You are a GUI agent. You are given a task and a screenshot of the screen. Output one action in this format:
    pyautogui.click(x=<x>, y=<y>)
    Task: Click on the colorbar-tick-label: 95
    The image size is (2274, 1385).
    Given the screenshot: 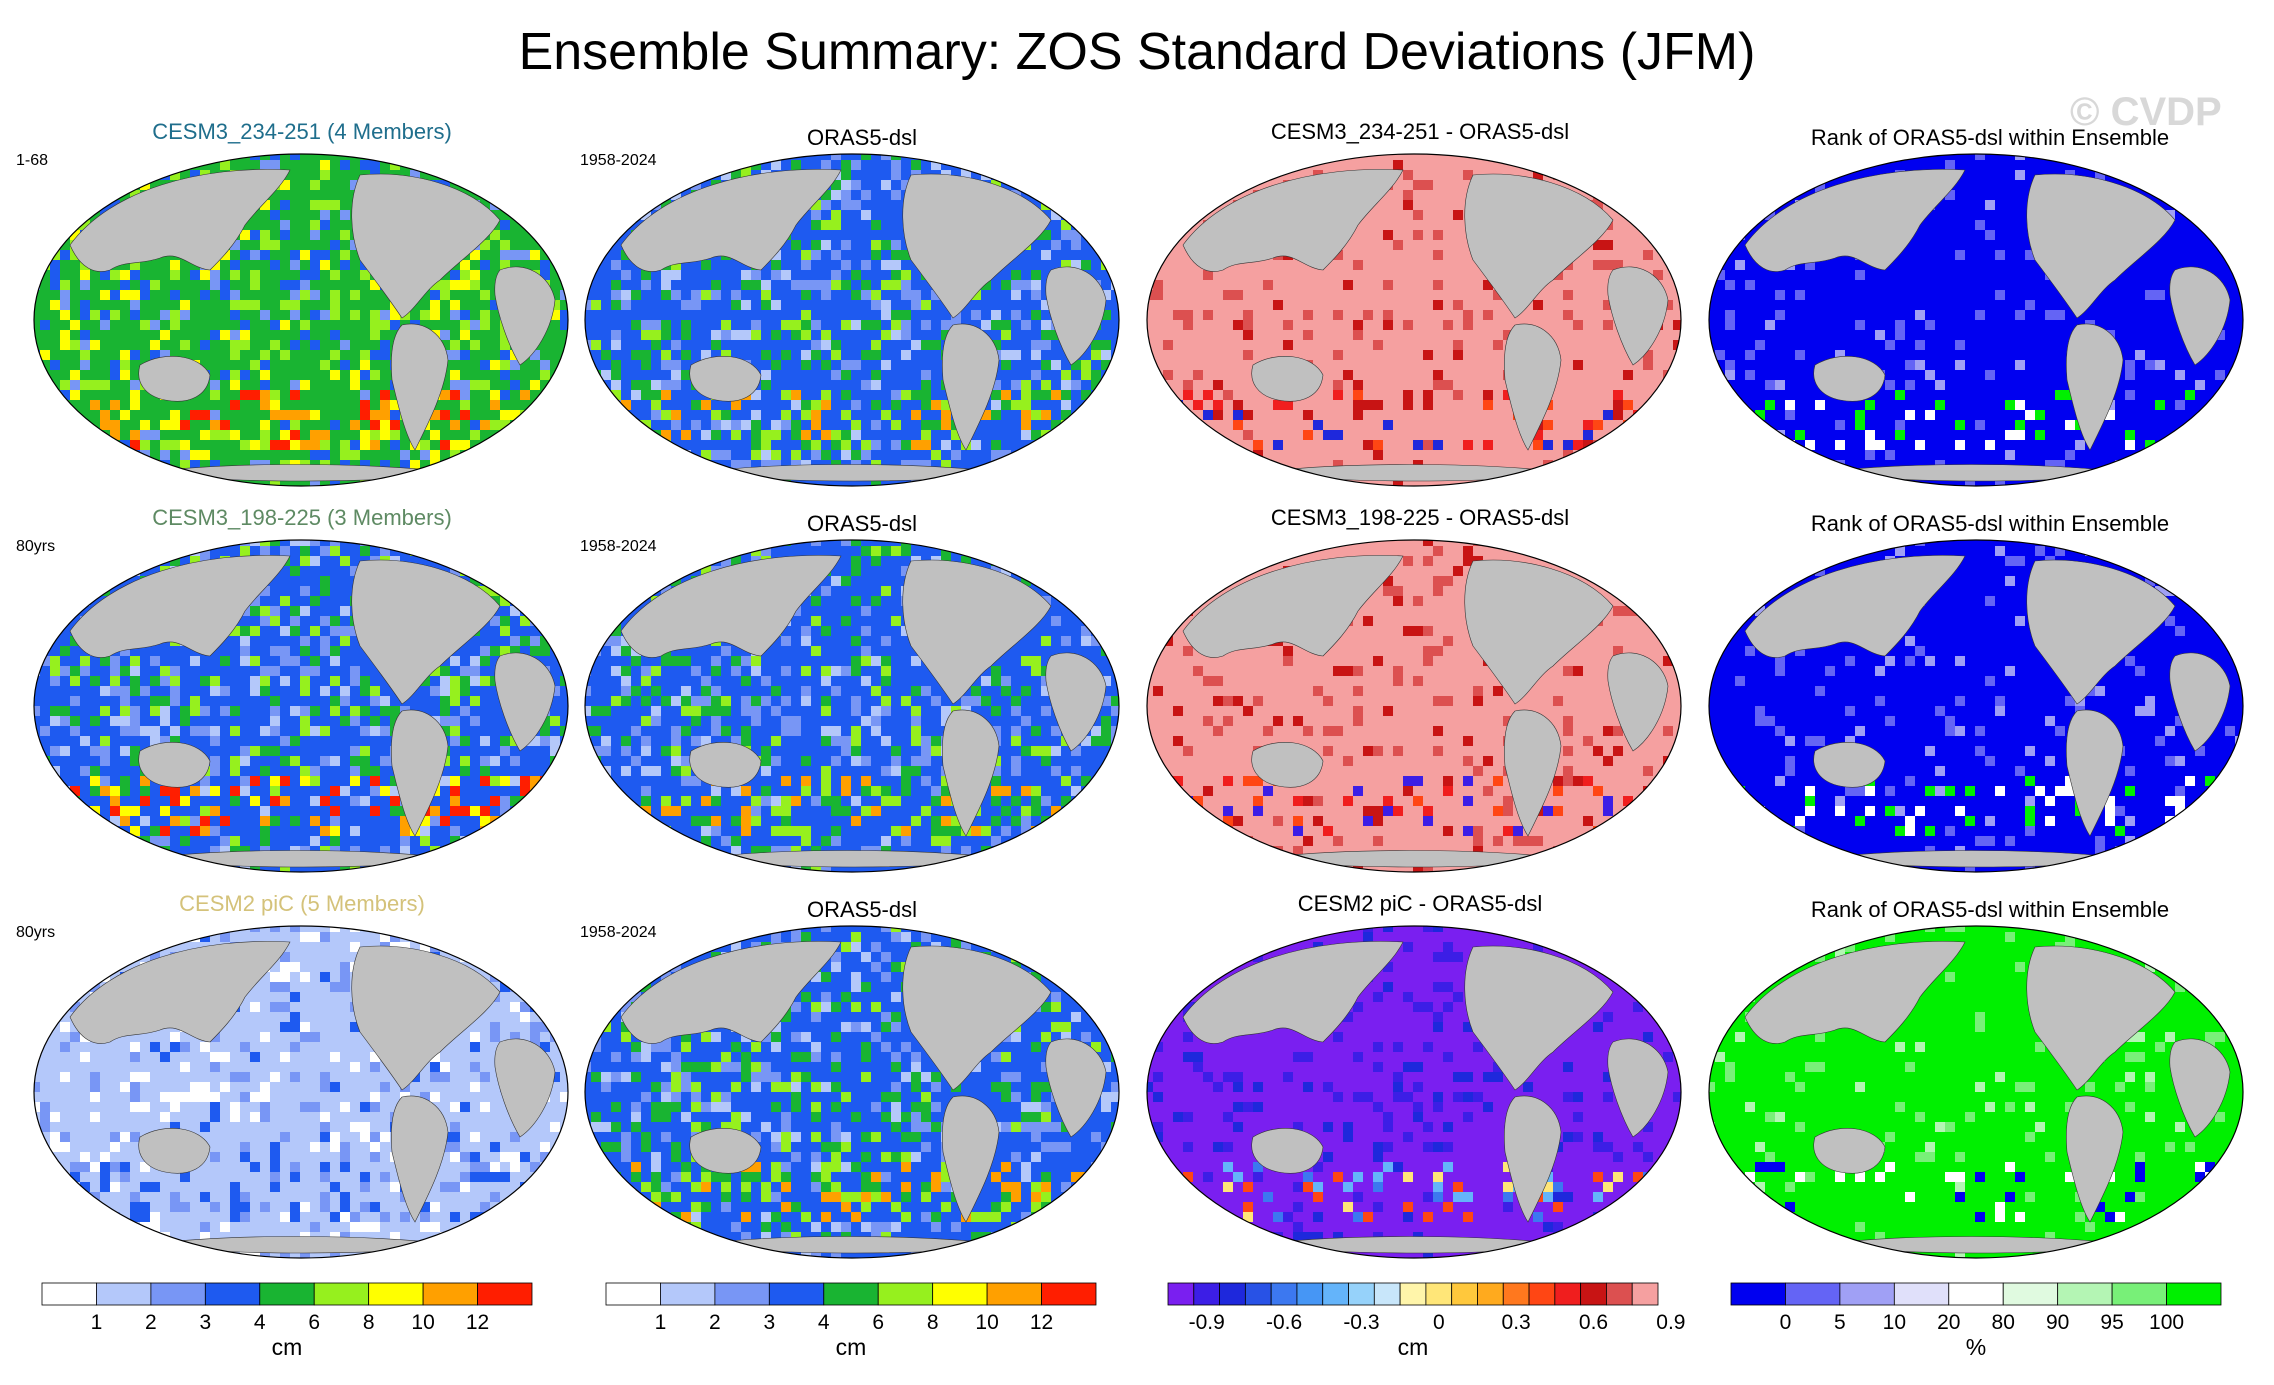 What is the action you would take?
    pyautogui.click(x=2111, y=1322)
    